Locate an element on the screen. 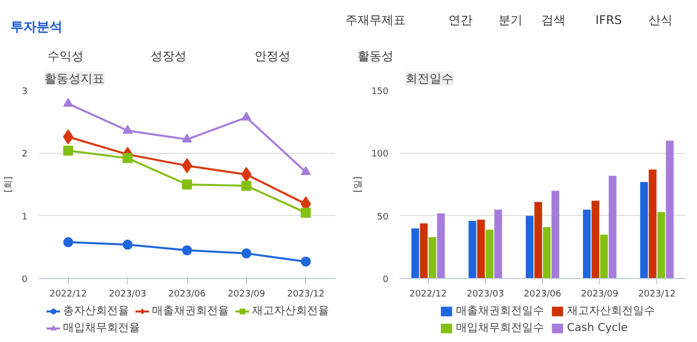  y-tick-label: 150 is located at coordinates (380, 92).